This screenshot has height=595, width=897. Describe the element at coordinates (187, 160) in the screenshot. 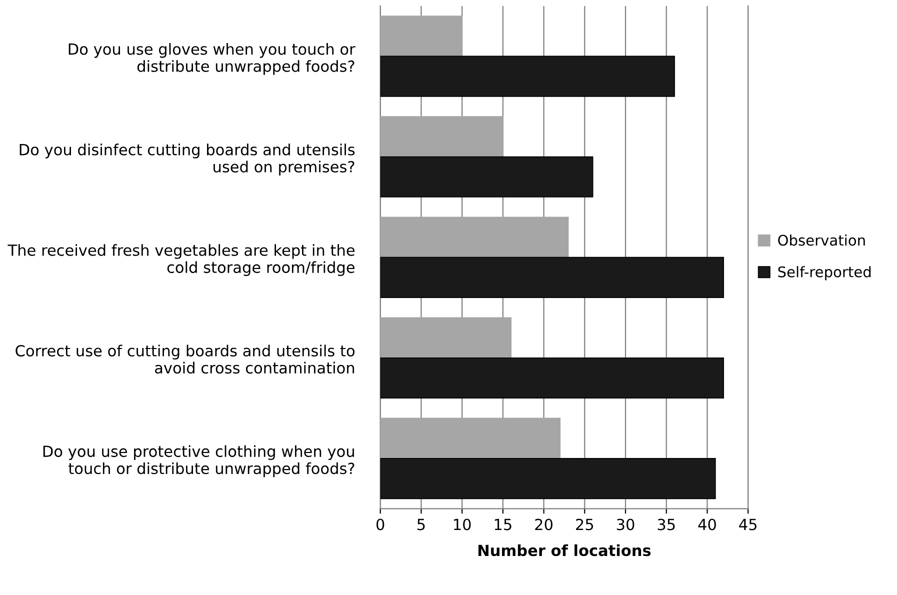

I see `y-tick-label: Do you disinfect cutting boards and utensils used on premises?` at that location.